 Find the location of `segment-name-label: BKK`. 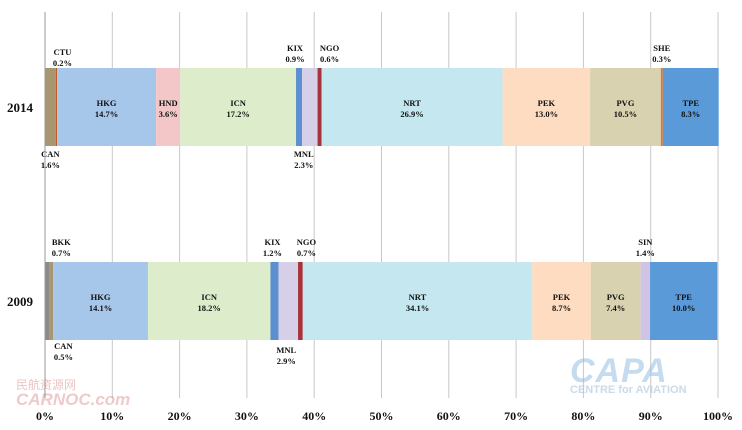

segment-name-label: BKK is located at coordinates (61, 242).